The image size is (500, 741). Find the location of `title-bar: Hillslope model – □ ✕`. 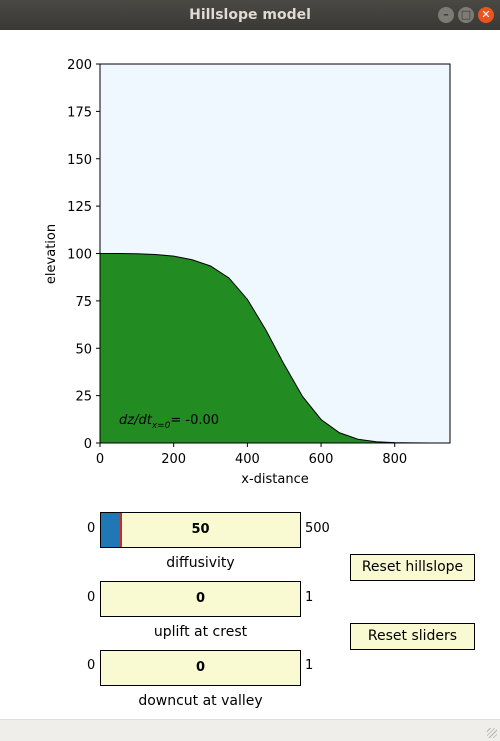

title-bar: Hillslope model – □ ✕ is located at coordinates (250, 15).